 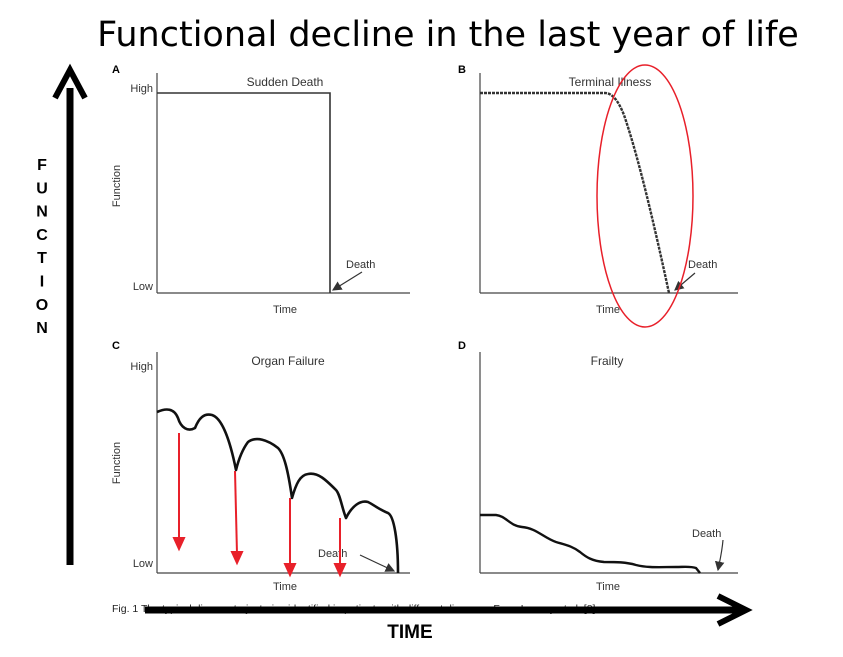 What do you see at coordinates (42, 282) in the screenshot?
I see `function-axis-letter: I` at bounding box center [42, 282].